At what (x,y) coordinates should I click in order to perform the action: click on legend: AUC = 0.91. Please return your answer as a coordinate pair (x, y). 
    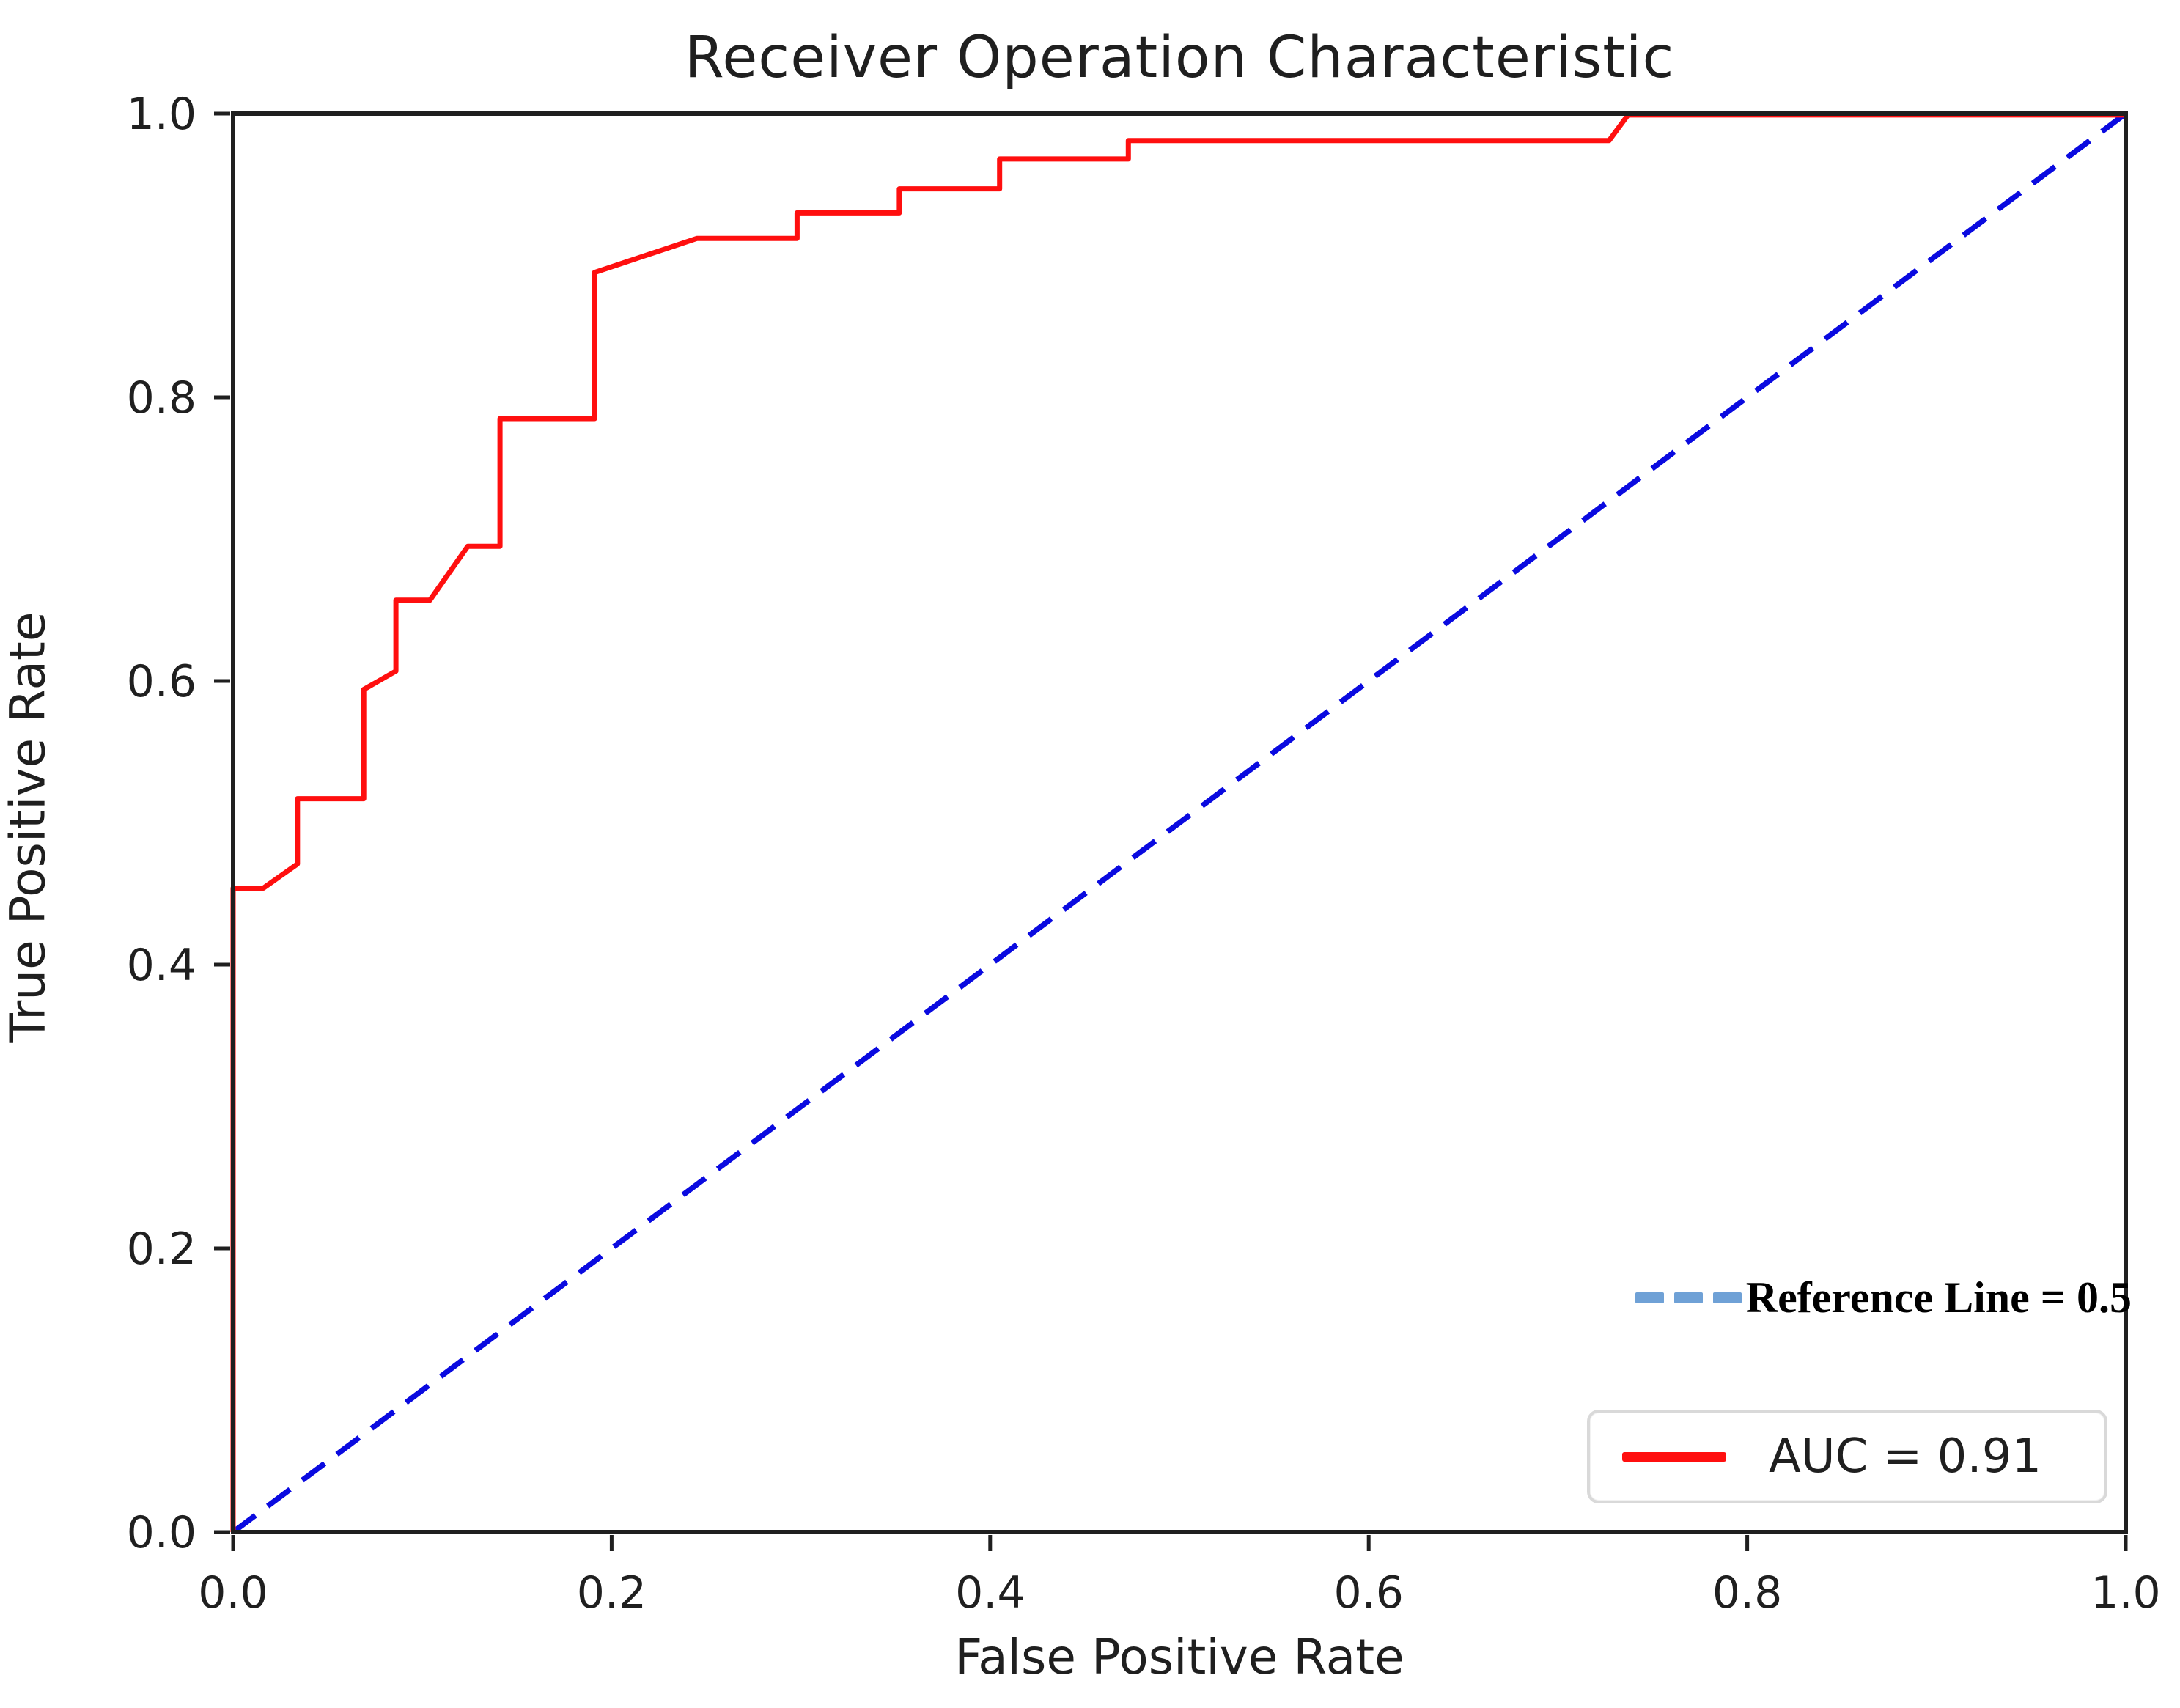
    Looking at the image, I should click on (1847, 1457).